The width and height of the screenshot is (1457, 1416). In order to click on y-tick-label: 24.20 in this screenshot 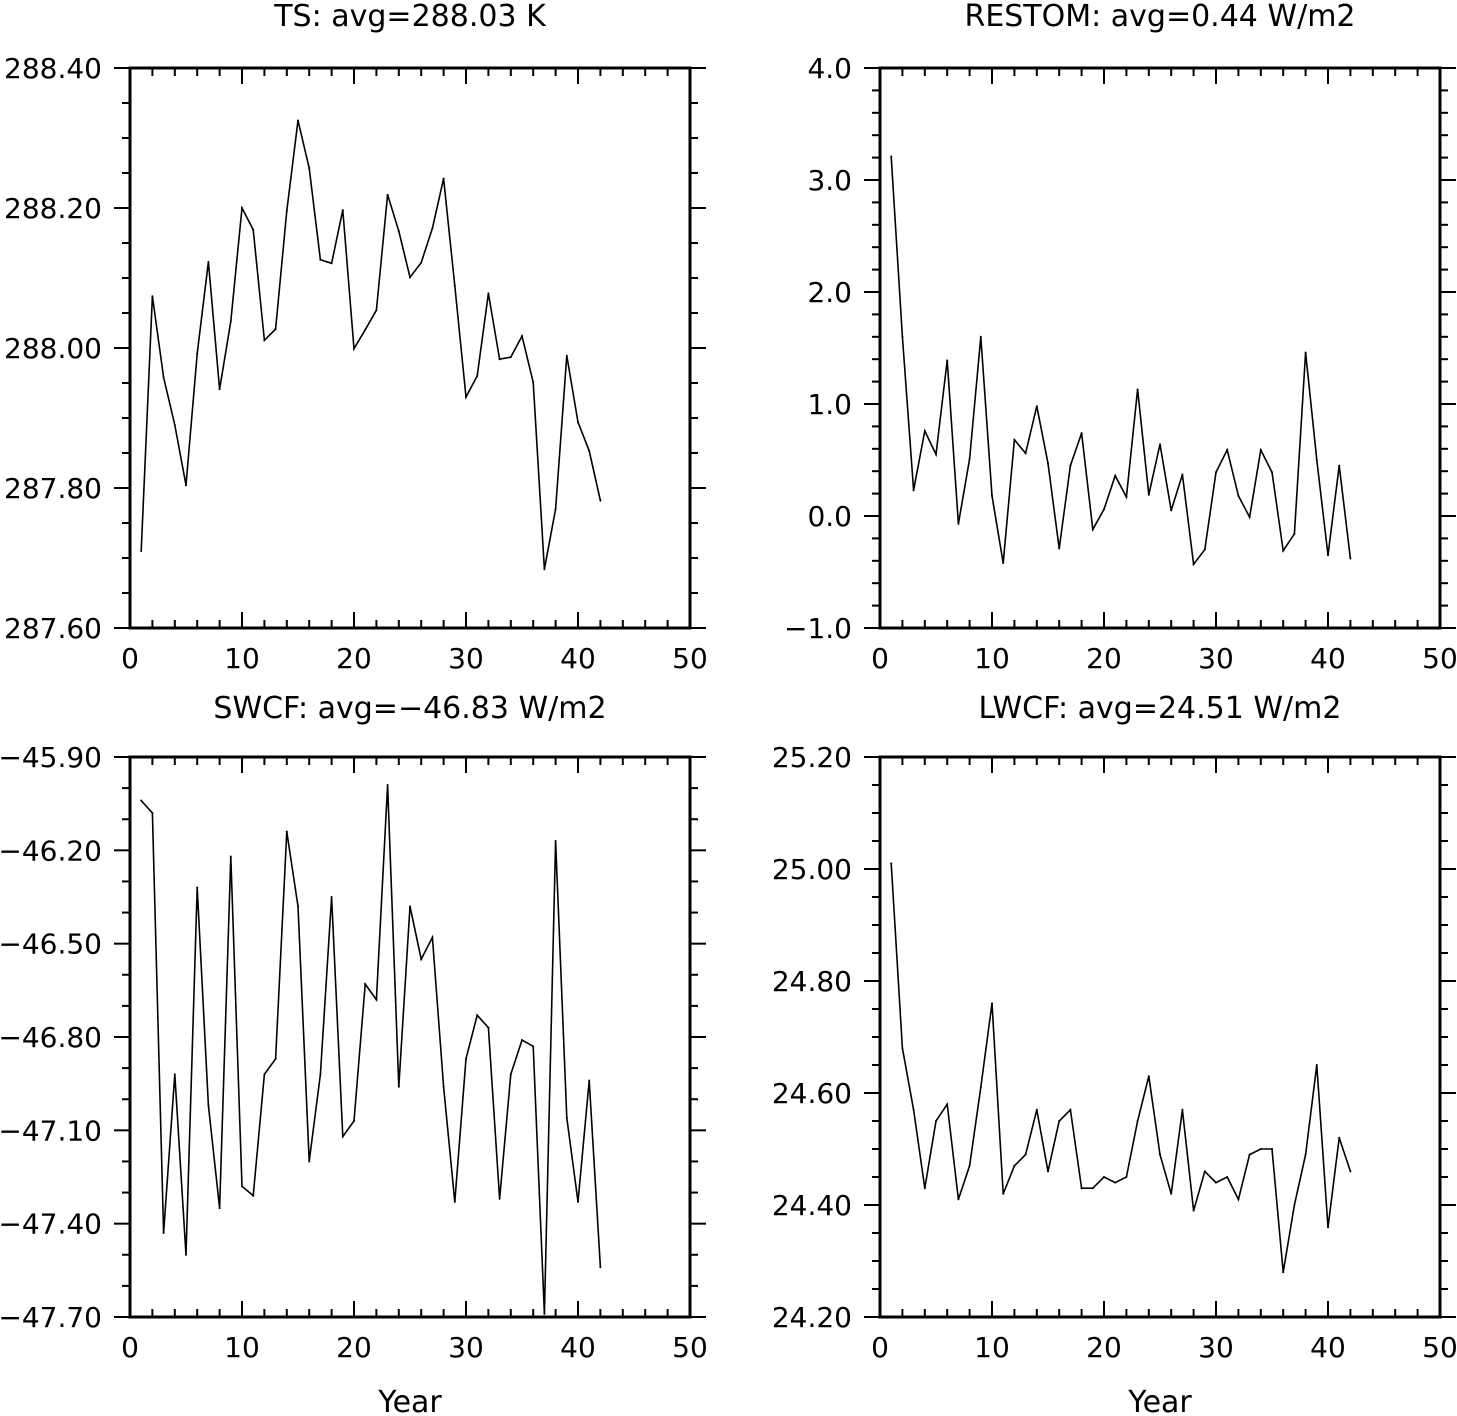, I will do `click(812, 1317)`.